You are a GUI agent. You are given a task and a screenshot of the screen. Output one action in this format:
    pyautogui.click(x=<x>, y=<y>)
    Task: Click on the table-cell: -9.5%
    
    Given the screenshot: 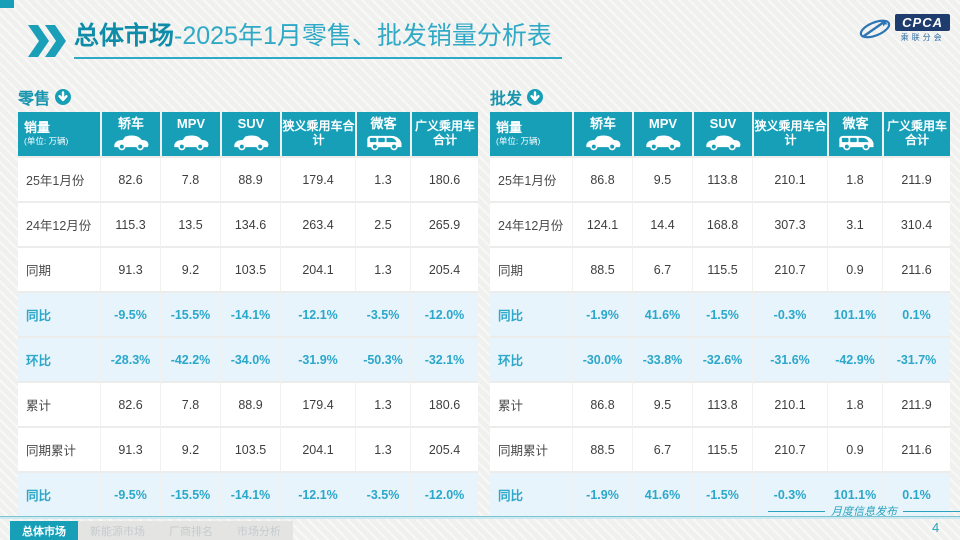 What is the action you would take?
    pyautogui.click(x=130, y=313)
    